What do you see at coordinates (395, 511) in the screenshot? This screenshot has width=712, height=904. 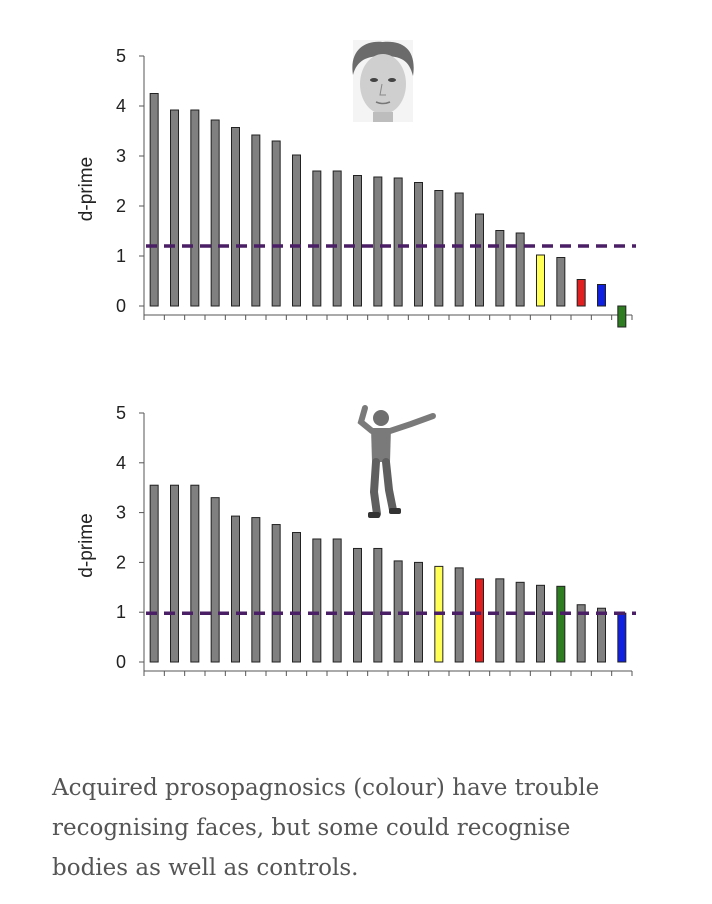 I see `body-right-shoe` at bounding box center [395, 511].